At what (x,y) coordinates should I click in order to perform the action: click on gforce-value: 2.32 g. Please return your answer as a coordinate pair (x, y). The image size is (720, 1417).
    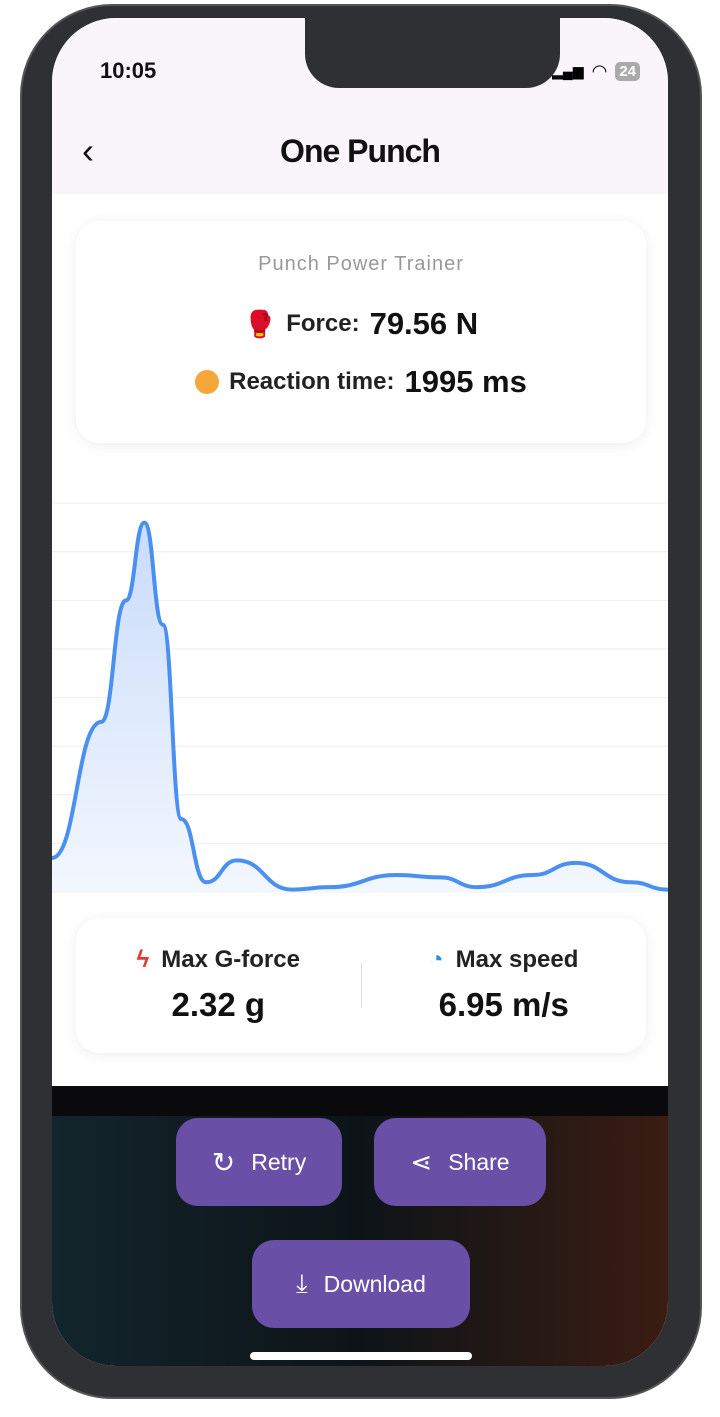
    Looking at the image, I should click on (218, 1004).